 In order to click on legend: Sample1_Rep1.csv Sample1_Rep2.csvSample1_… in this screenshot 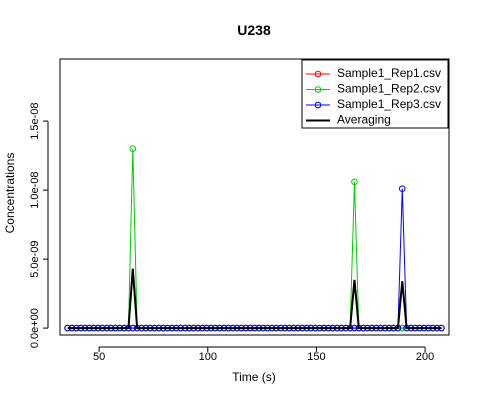, I will do `click(375, 94)`.